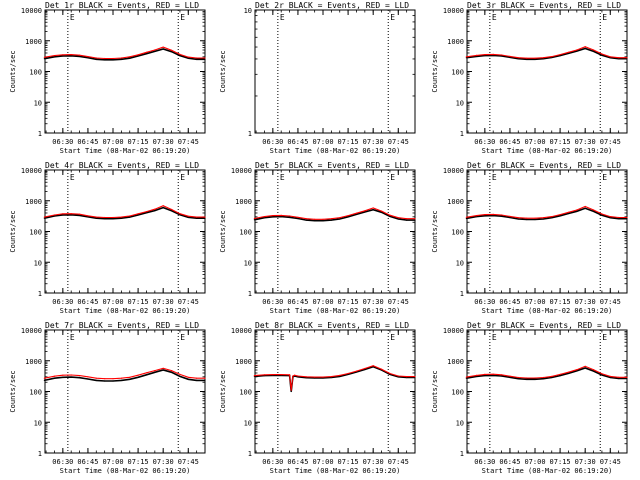  Describe the element at coordinates (544, 165) in the screenshot. I see `plot-title: Det 6r BLACK = Events, RED = LLD` at that location.